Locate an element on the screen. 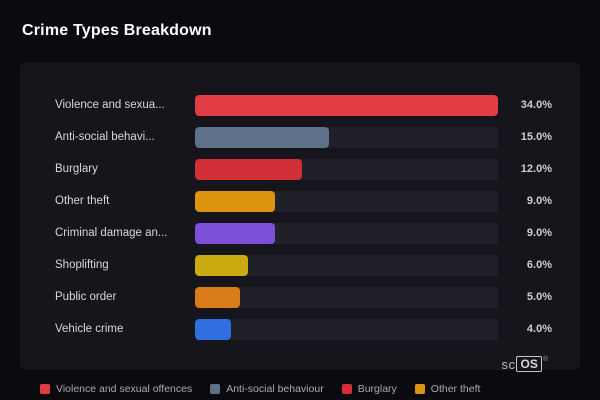 The image size is (600, 400). bar-row: Burglary 12.0% is located at coordinates (303, 169).